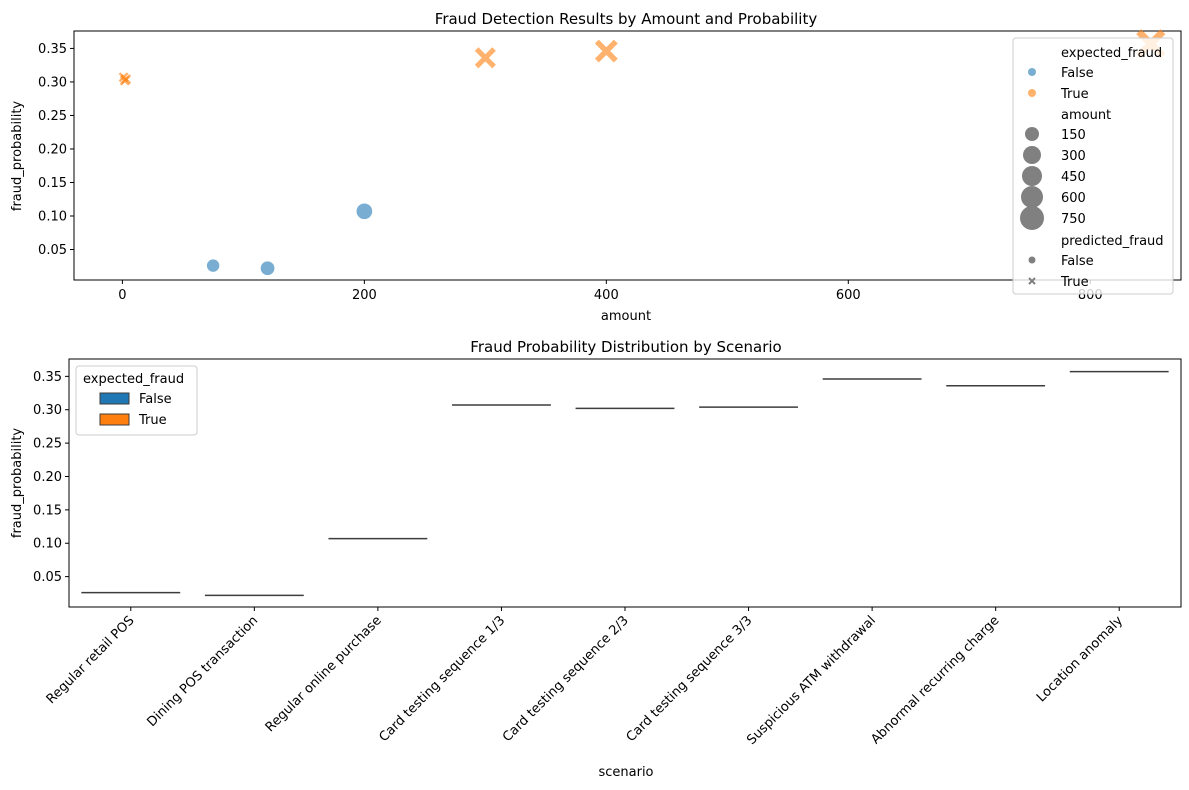 The image size is (1189, 790). I want to click on legend-style-marker-true, so click(1032, 281).